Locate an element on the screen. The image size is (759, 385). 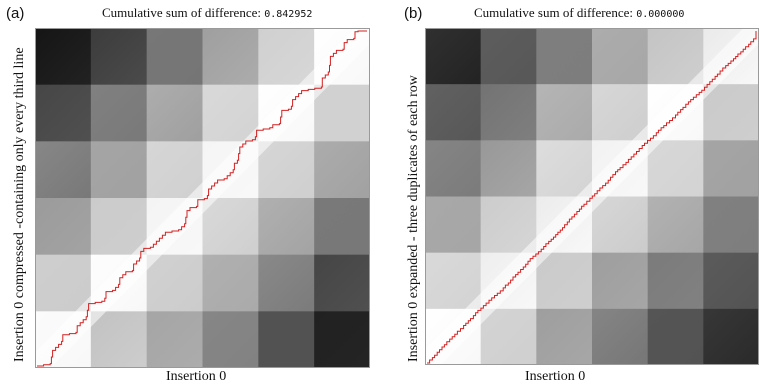
panel-b-xlabel: Insertion 0 is located at coordinates (555, 376).